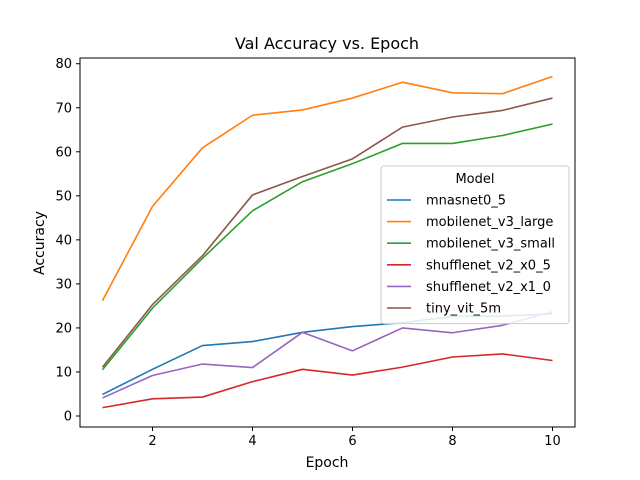 This screenshot has height=480, width=640. I want to click on y-tick-label: 30, so click(63, 284).